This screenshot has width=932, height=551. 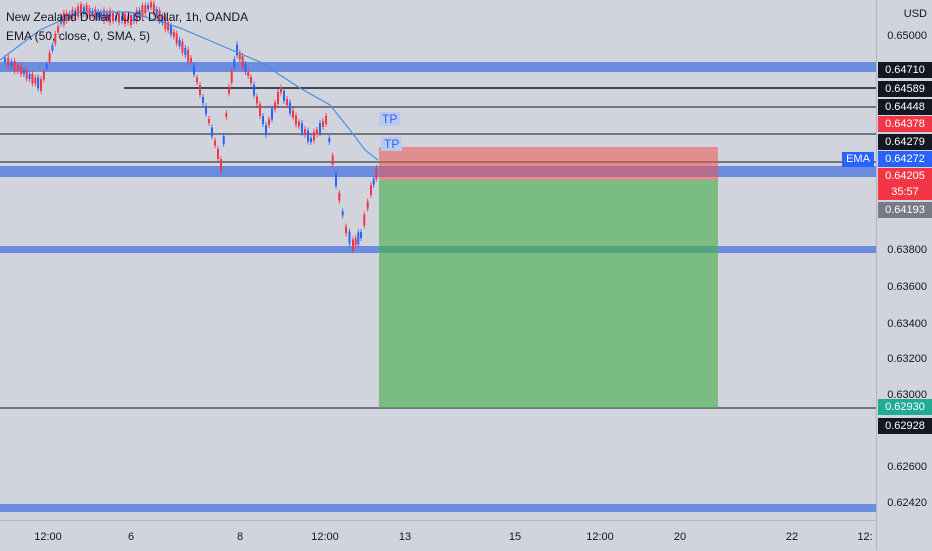 I want to click on price-tag: 0.62930, so click(x=905, y=407).